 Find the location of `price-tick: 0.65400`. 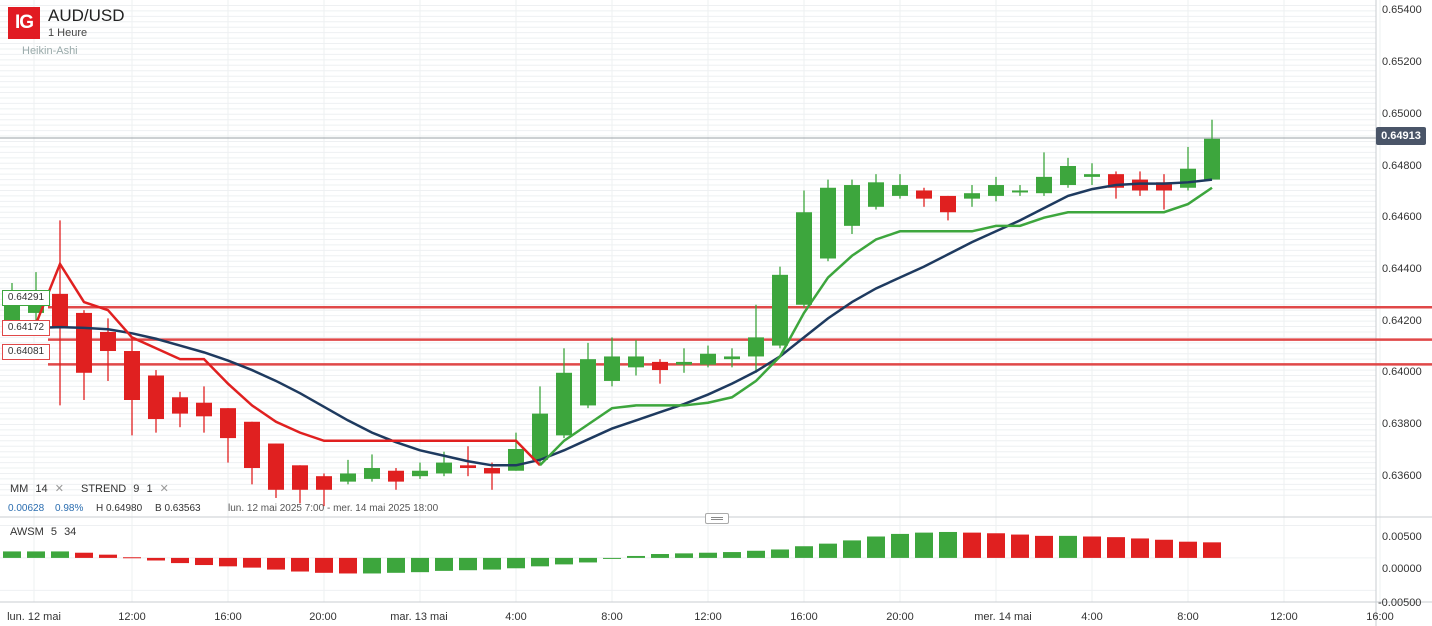

price-tick: 0.65400 is located at coordinates (1402, 10).